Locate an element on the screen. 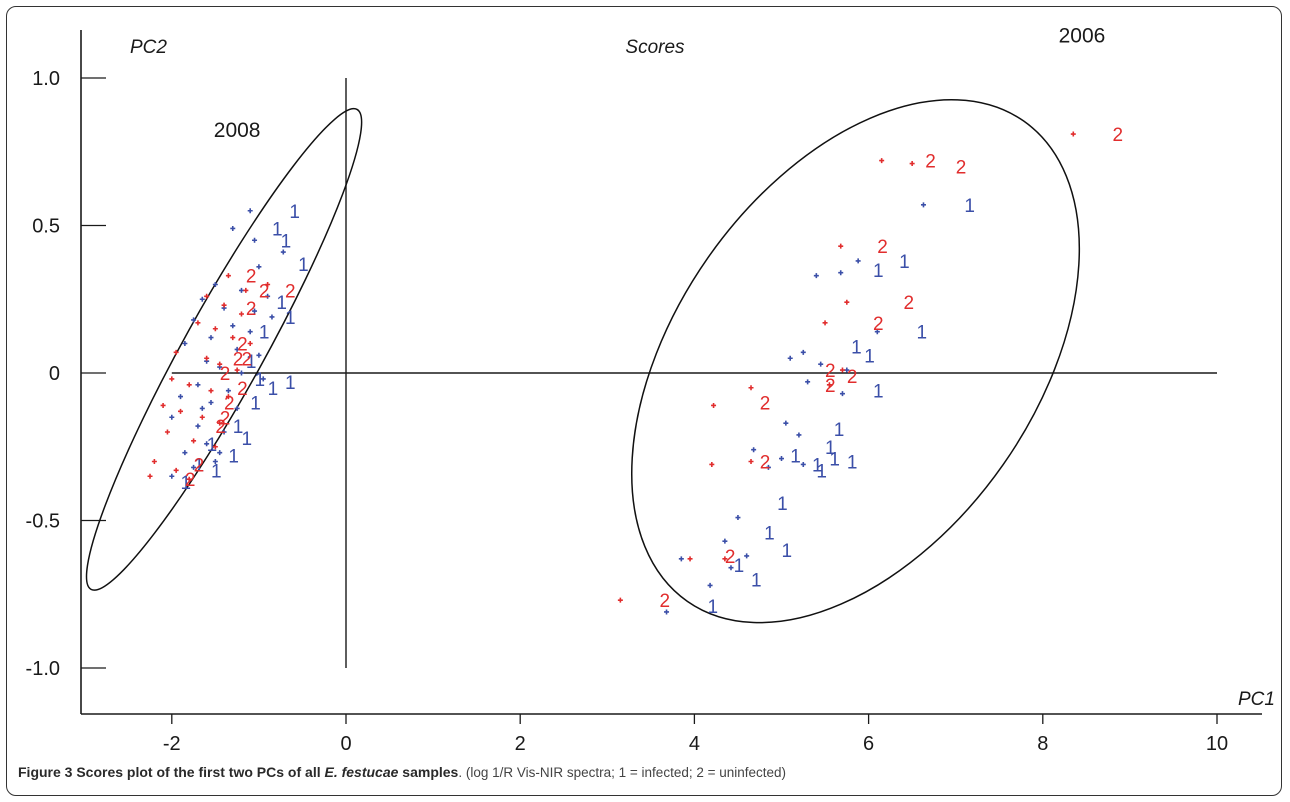  y-axis-label: PC2 is located at coordinates (148, 47).